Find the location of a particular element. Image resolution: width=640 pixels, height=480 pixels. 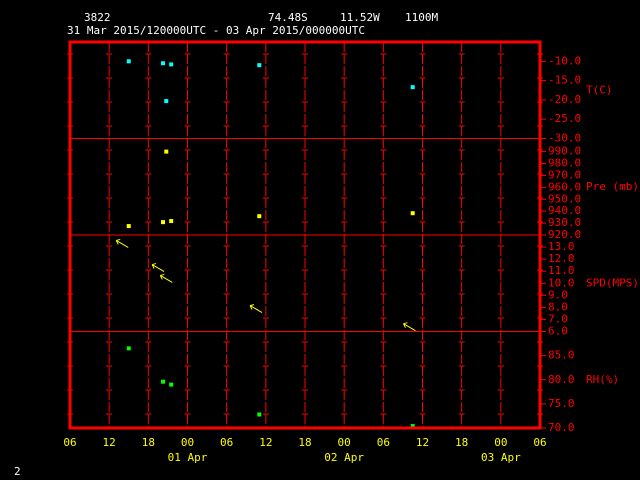

longitude: 11.52W is located at coordinates (360, 17).